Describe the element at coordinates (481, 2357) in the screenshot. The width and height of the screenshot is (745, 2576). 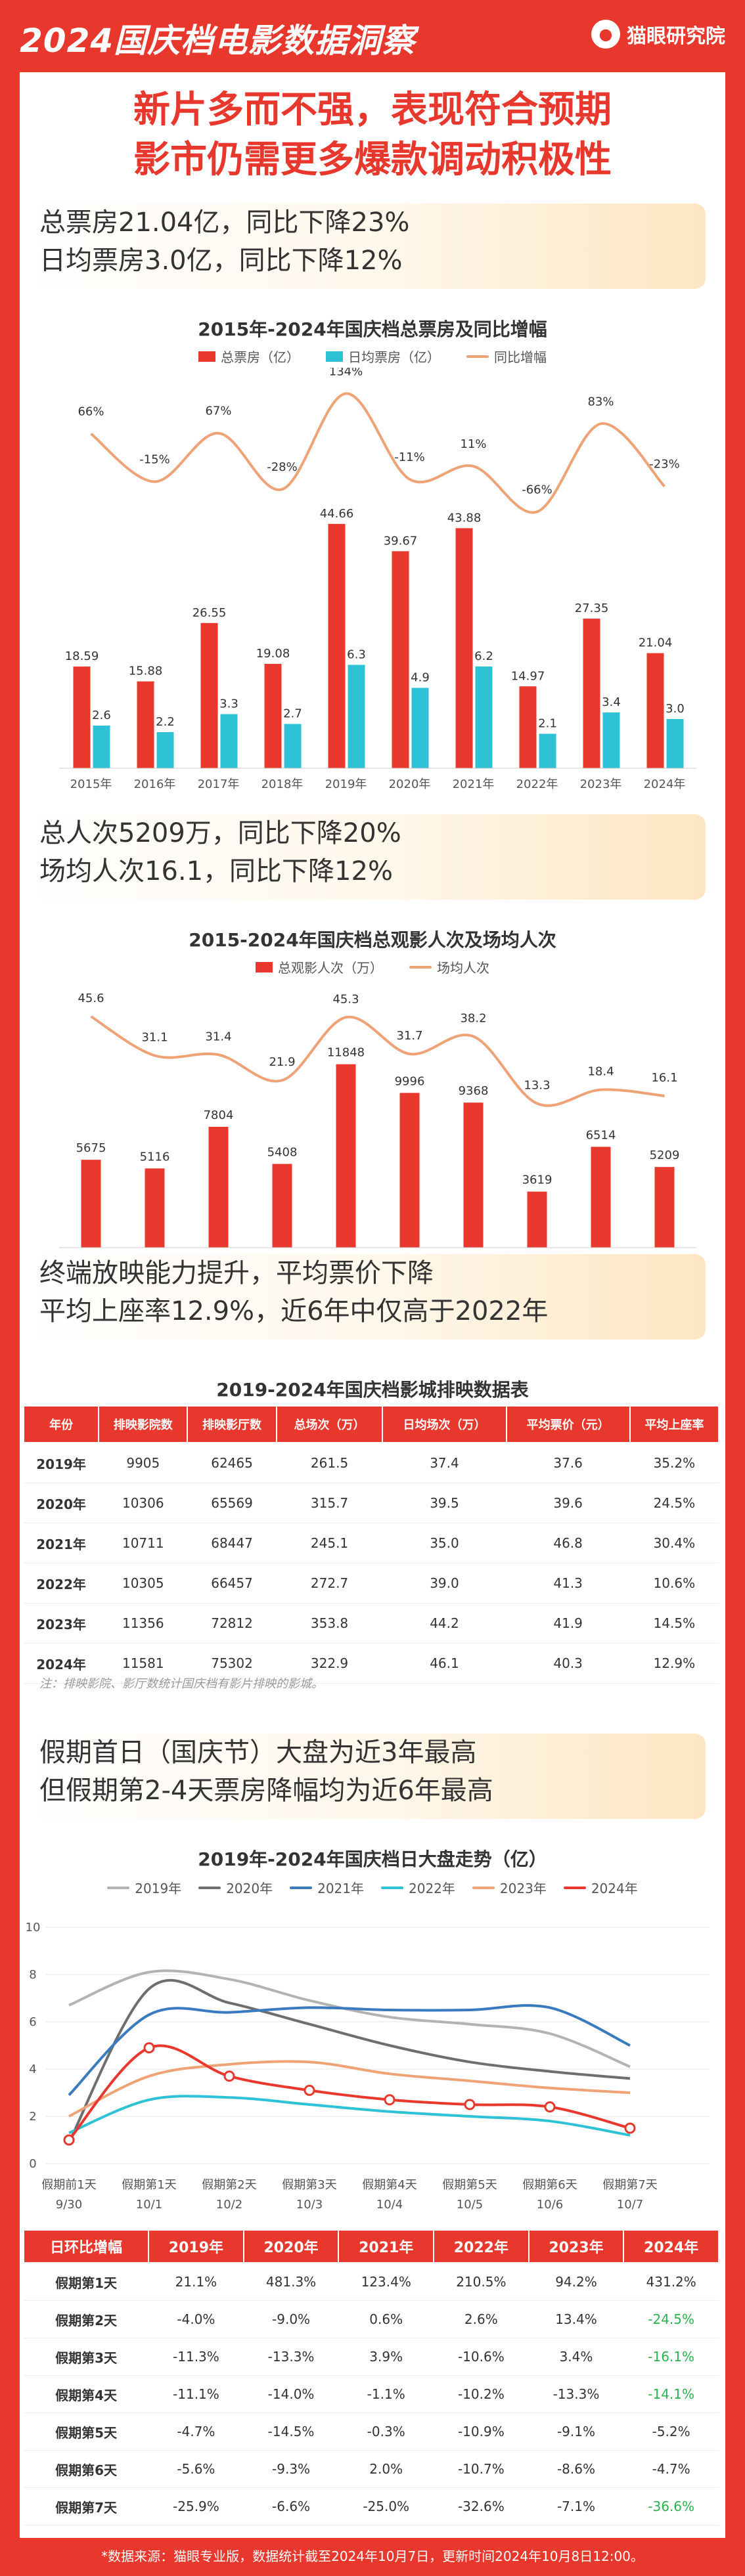
I see `table-cell: -10.6%` at that location.